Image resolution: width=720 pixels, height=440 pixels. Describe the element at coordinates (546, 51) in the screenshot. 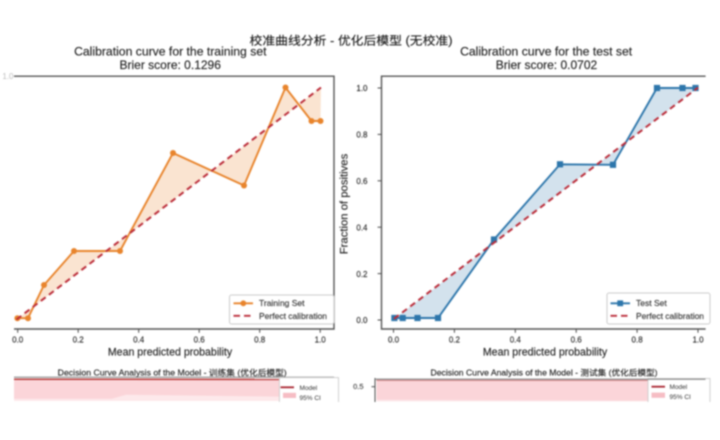

I see `svg-text:Calibration curve for the test: Calibration curve for the test set` at that location.